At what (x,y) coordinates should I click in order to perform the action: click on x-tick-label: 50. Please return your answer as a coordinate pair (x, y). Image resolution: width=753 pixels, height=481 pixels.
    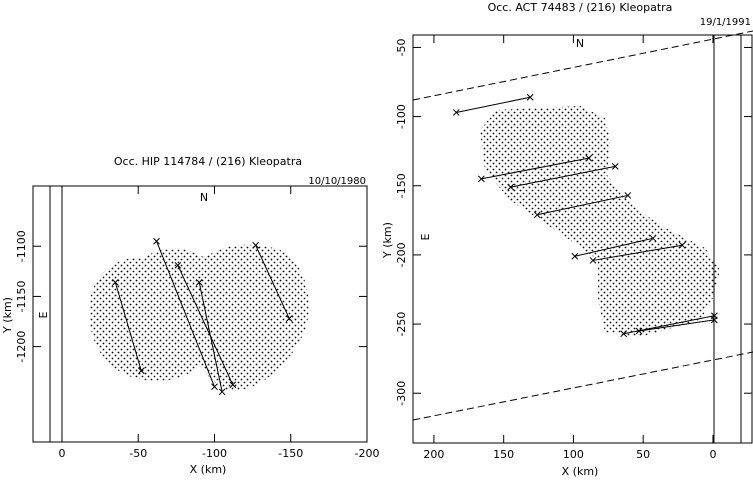
    Looking at the image, I should click on (643, 454).